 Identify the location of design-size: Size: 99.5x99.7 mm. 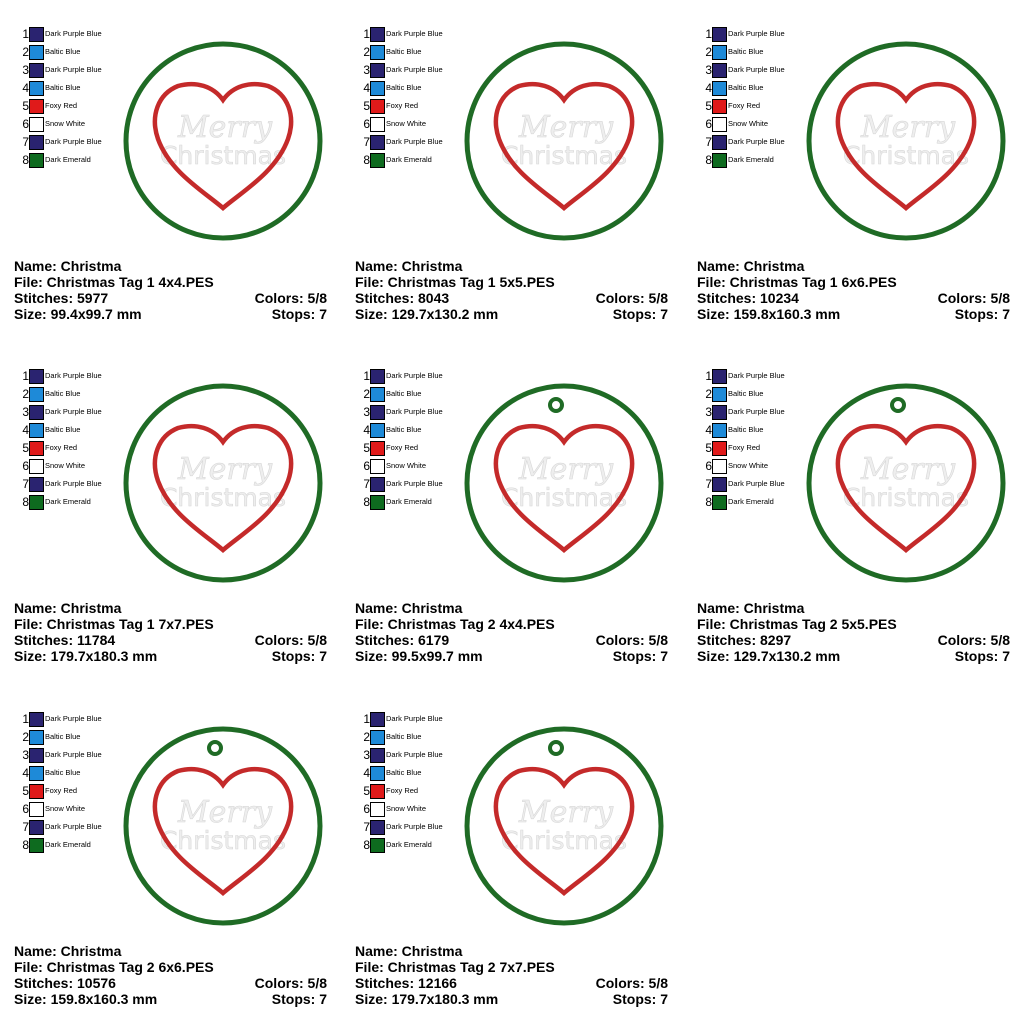
(419, 656).